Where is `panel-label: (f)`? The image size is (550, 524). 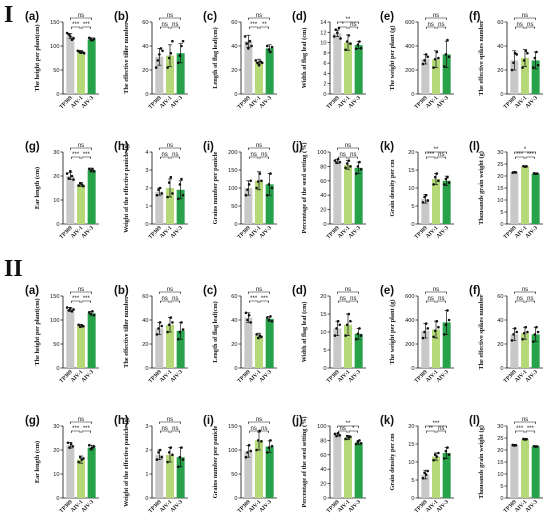 panel-label: (f) is located at coordinates (475, 291).